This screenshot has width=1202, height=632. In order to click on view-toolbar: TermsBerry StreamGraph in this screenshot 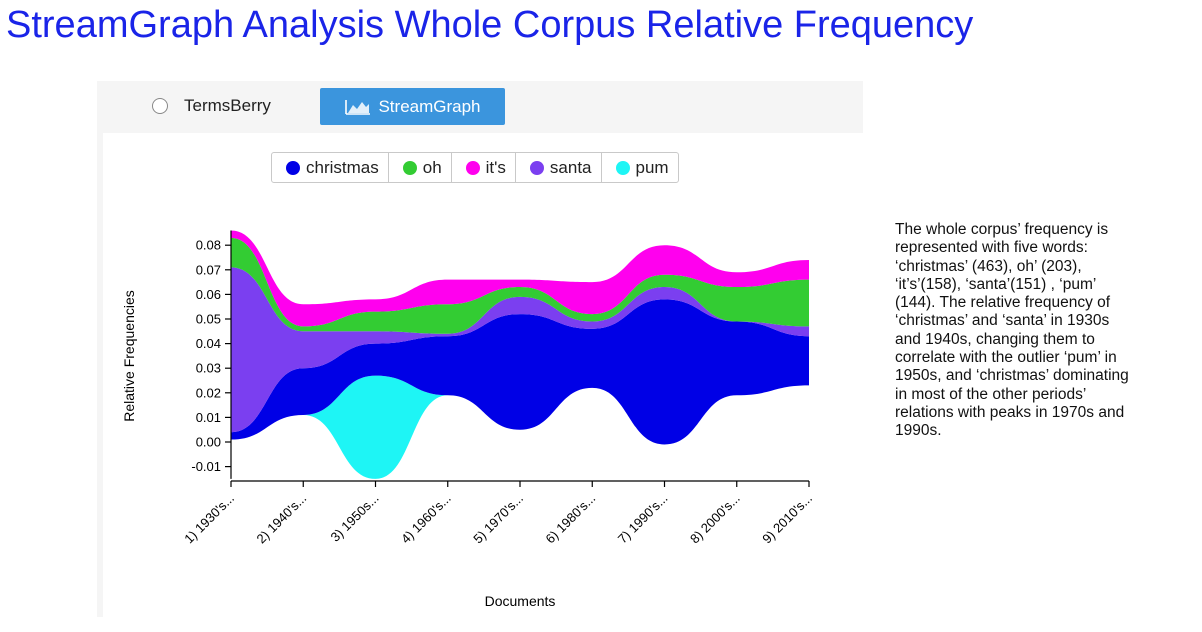, I will do `click(480, 107)`.